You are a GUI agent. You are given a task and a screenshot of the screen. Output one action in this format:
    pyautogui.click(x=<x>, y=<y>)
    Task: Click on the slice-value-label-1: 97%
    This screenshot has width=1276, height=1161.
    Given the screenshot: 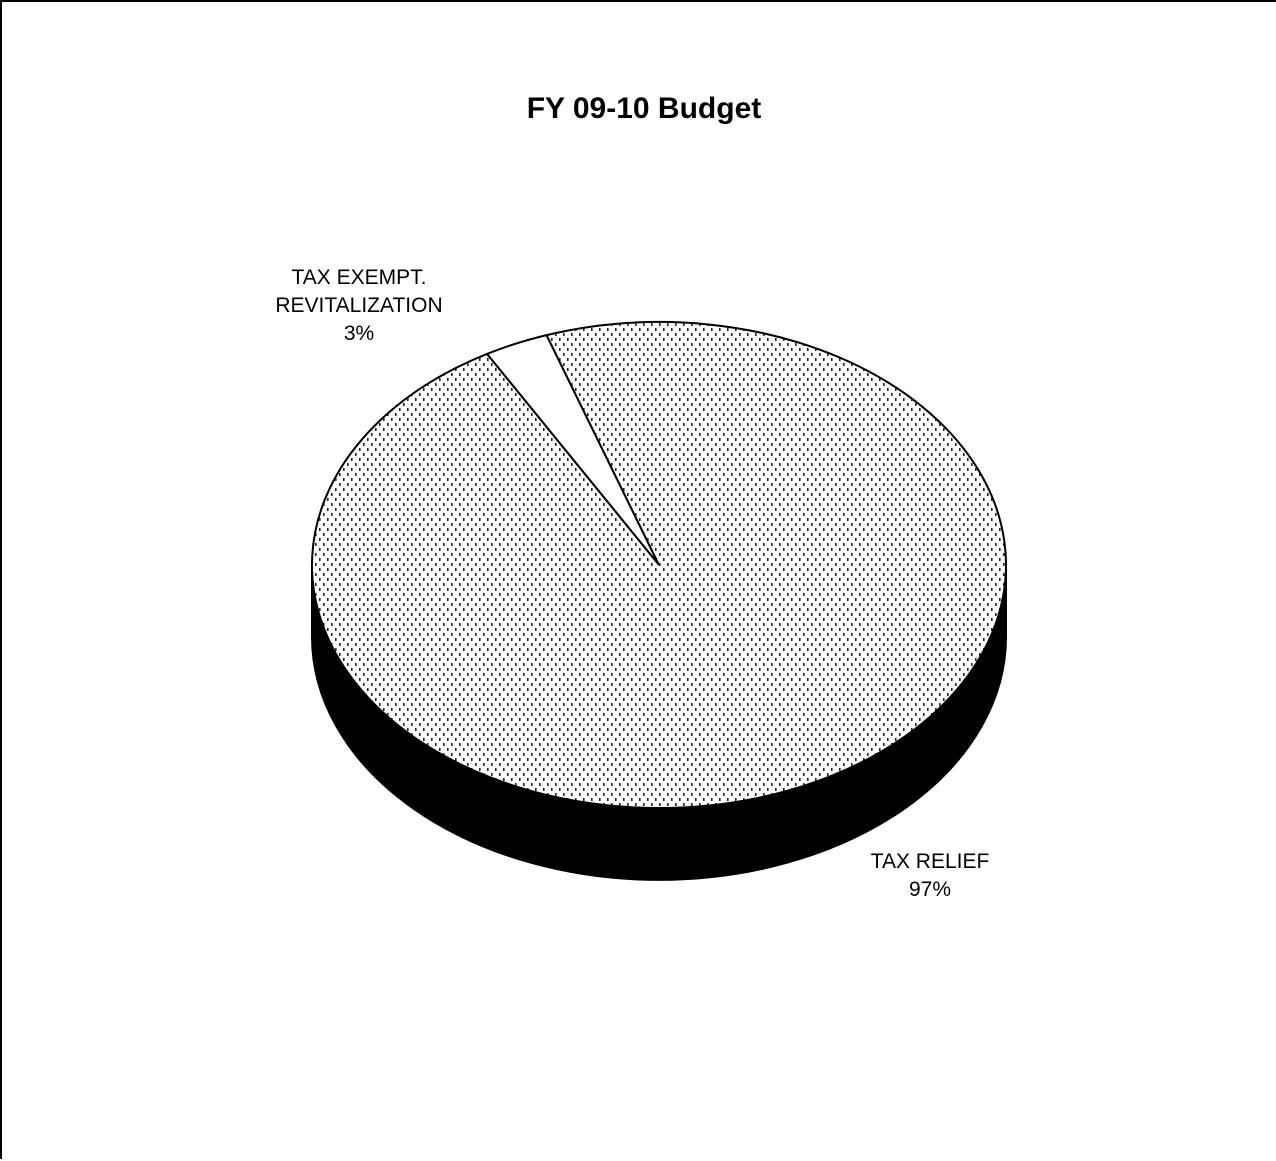 What is the action you would take?
    pyautogui.click(x=930, y=889)
    